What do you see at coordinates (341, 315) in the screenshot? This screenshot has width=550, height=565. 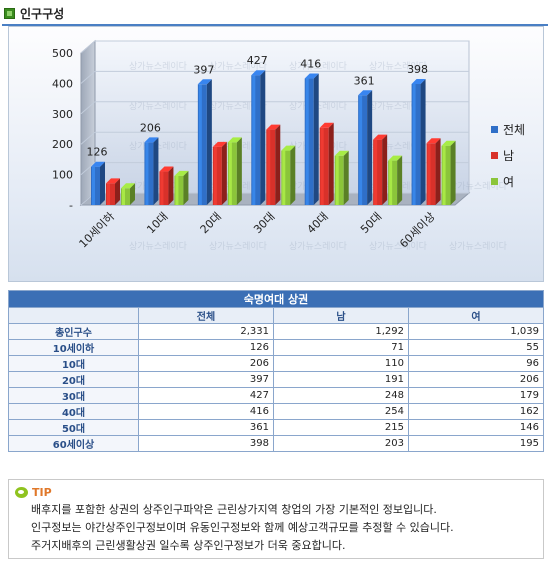 I see `col-header-male: 남` at bounding box center [341, 315].